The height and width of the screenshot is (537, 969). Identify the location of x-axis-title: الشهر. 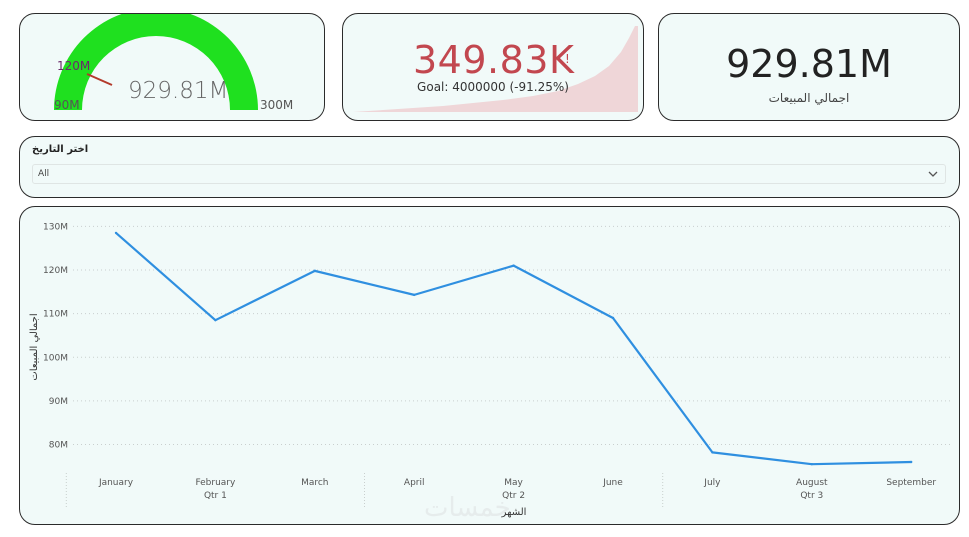
(514, 512).